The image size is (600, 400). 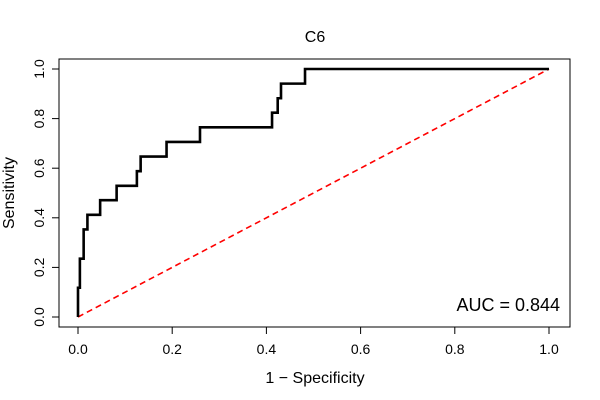 What do you see at coordinates (78, 349) in the screenshot?
I see `x-tick-label: 0.0` at bounding box center [78, 349].